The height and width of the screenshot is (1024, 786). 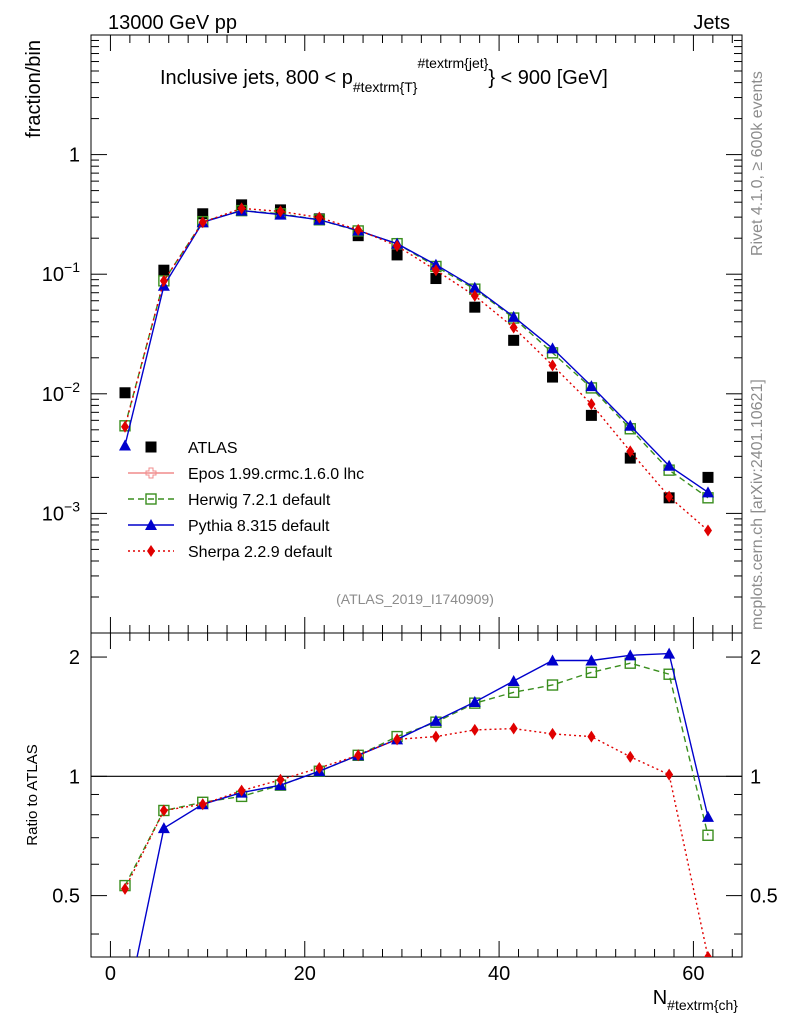 What do you see at coordinates (256, 78) in the screenshot?
I see `title-prefix: Inclusive jets, 800 < p` at bounding box center [256, 78].